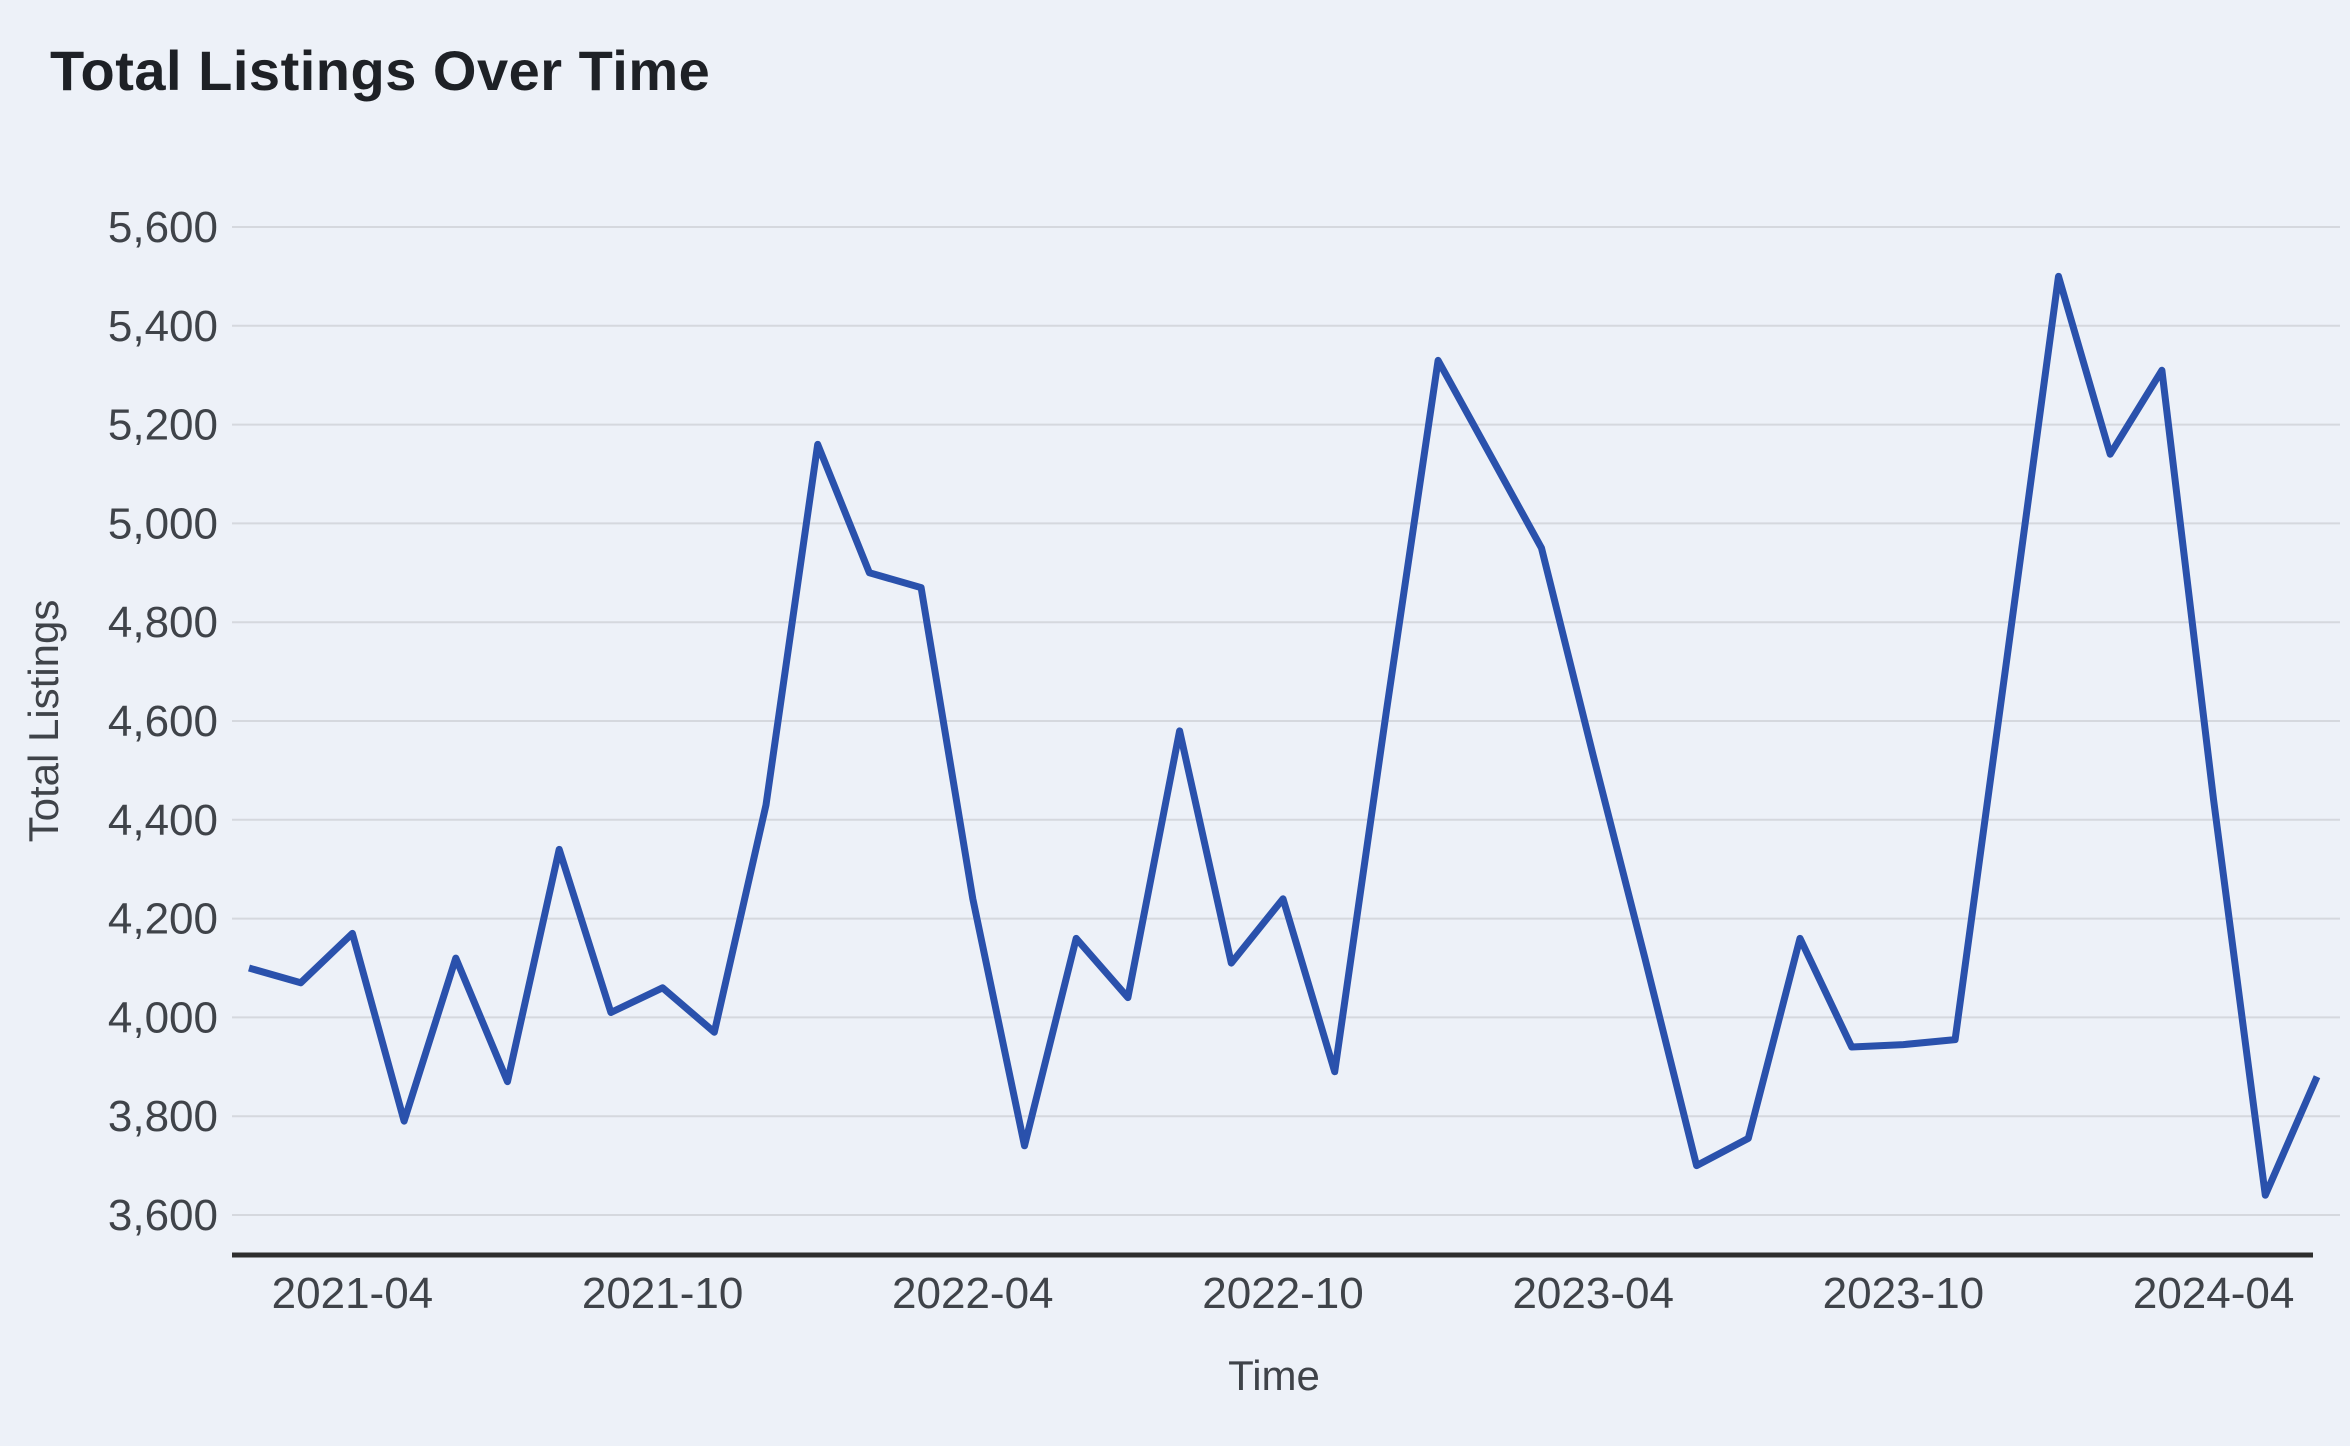 The height and width of the screenshot is (1446, 2350). I want to click on chart-title: Total Listings Over Time, so click(380, 70).